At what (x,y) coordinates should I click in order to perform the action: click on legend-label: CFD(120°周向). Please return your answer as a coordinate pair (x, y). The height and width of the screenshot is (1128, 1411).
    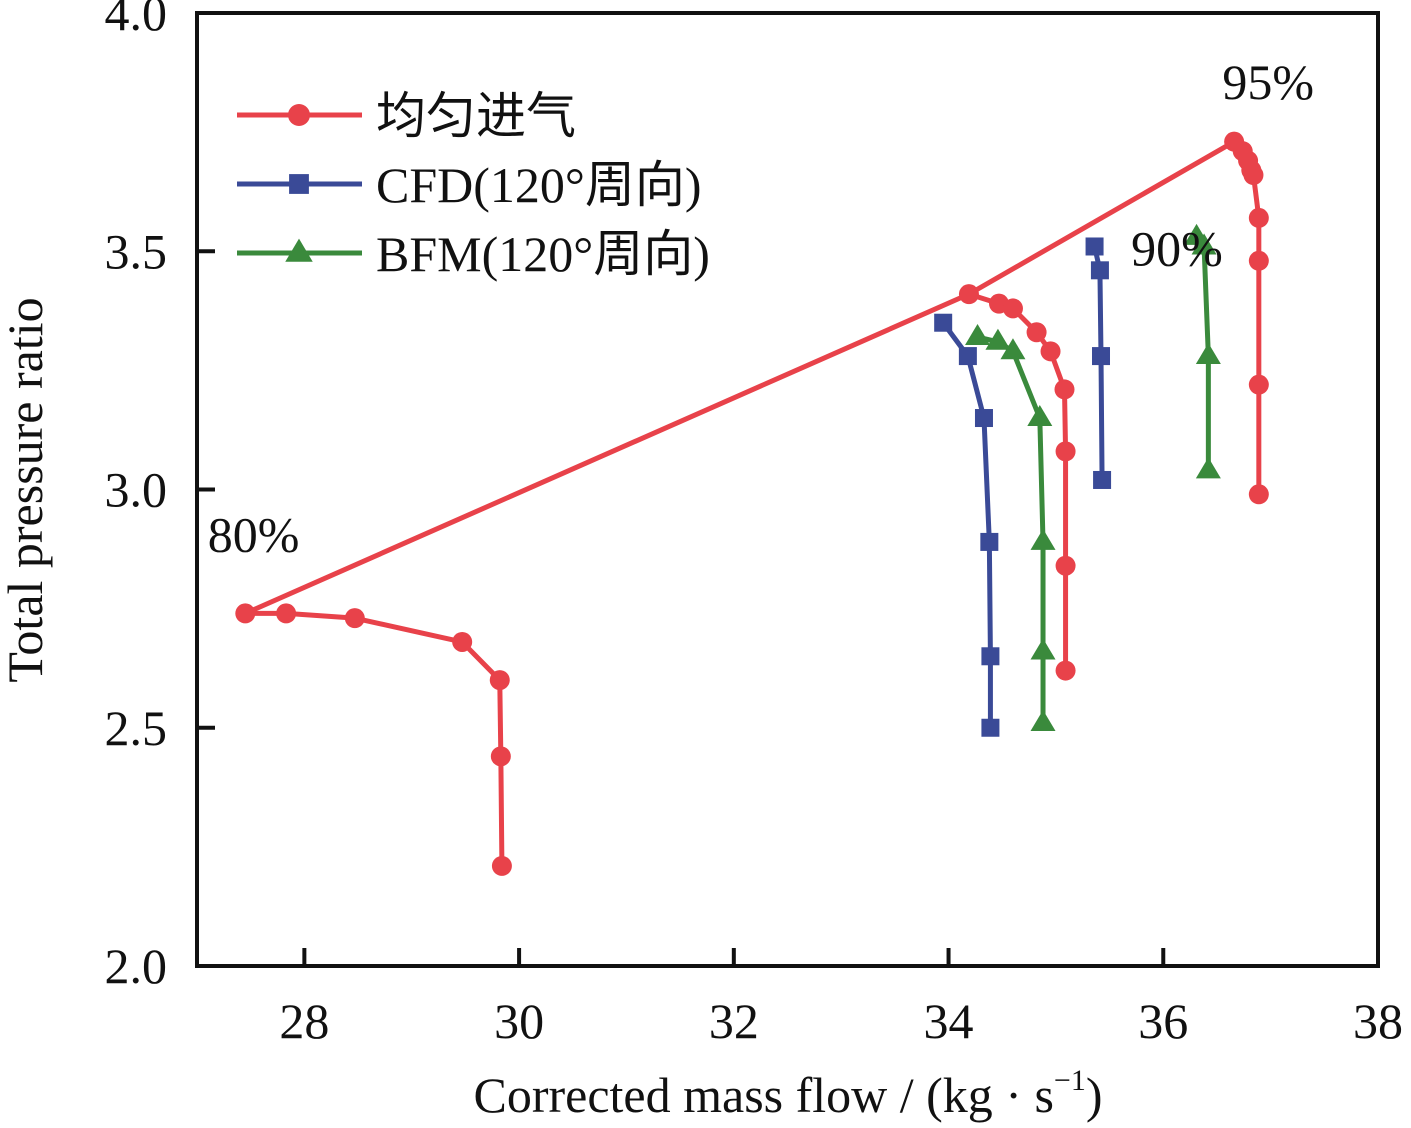
    Looking at the image, I should click on (539, 185).